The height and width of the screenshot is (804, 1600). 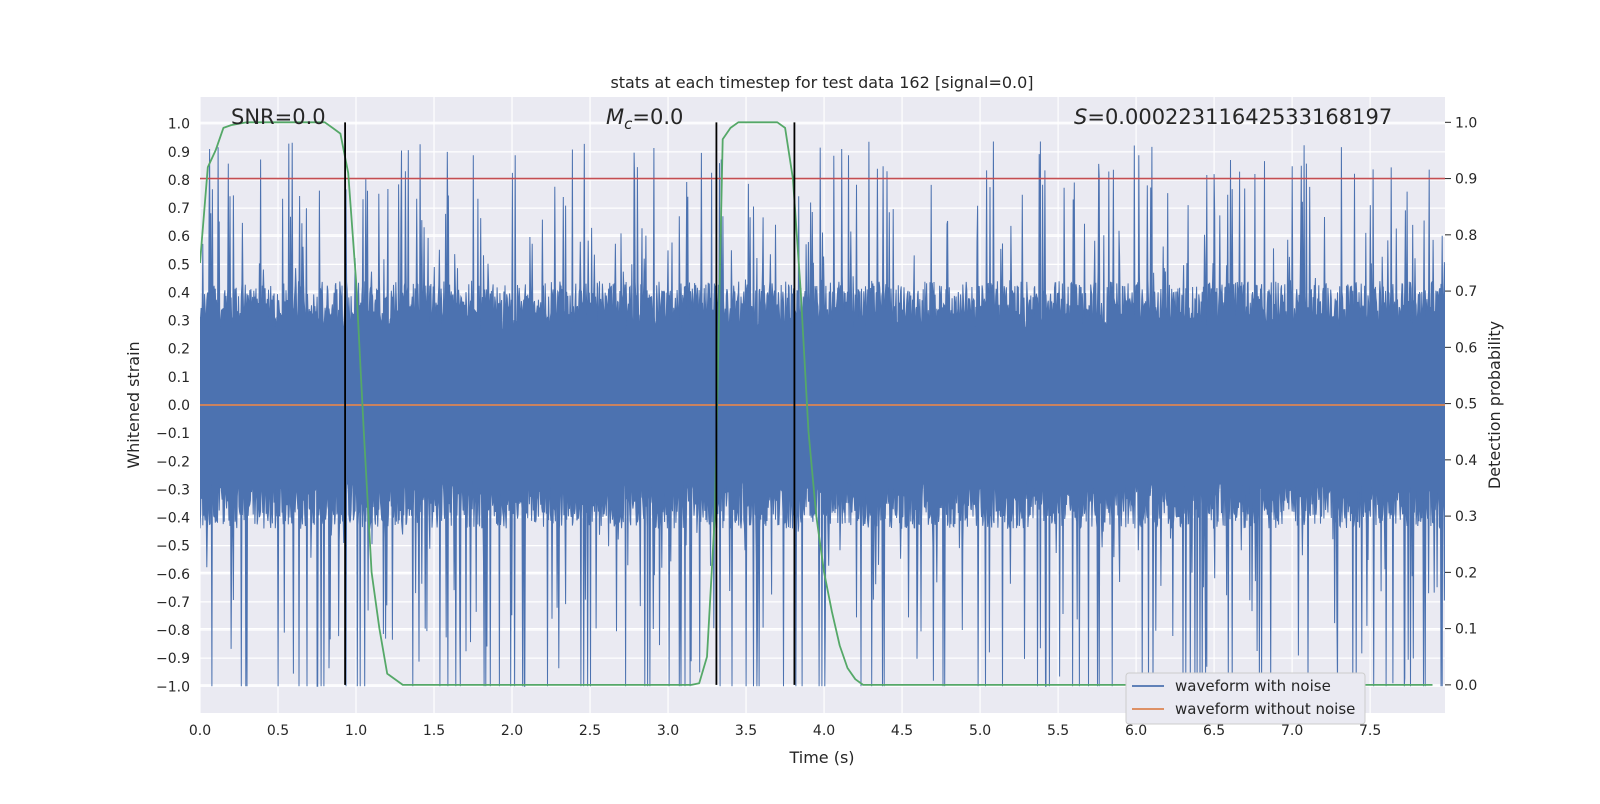 What do you see at coordinates (821, 757) in the screenshot?
I see `x-axis-label: Time (s)` at bounding box center [821, 757].